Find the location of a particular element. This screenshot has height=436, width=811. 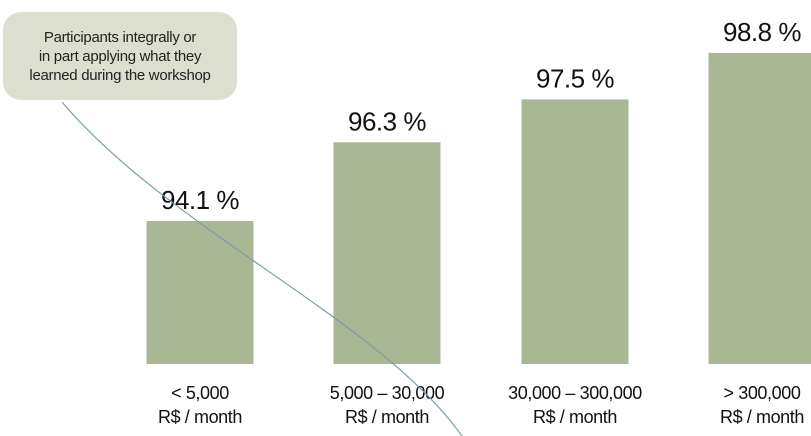

category-label-3-line-1: 30,000 – 300,000 is located at coordinates (575, 393).